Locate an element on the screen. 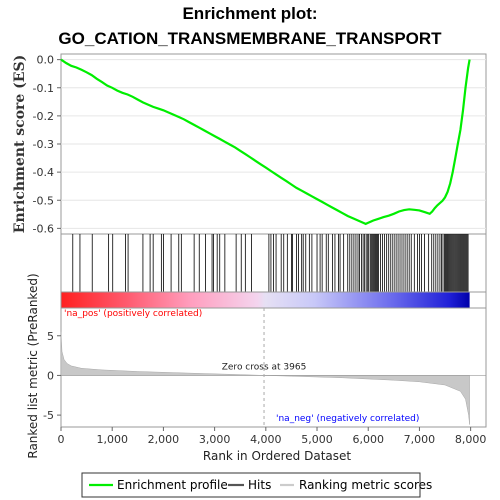 The width and height of the screenshot is (500, 500). legend-label-enrichment-profile: Enrichment profile is located at coordinates (172, 485).